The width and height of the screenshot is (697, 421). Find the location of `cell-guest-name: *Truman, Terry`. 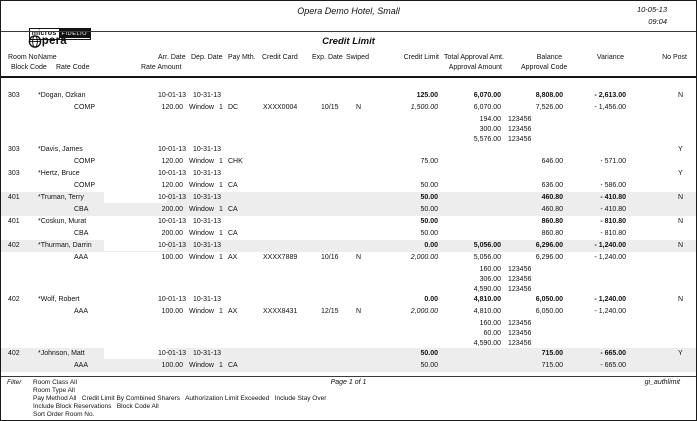

cell-guest-name: *Truman, Terry is located at coordinates (61, 197).